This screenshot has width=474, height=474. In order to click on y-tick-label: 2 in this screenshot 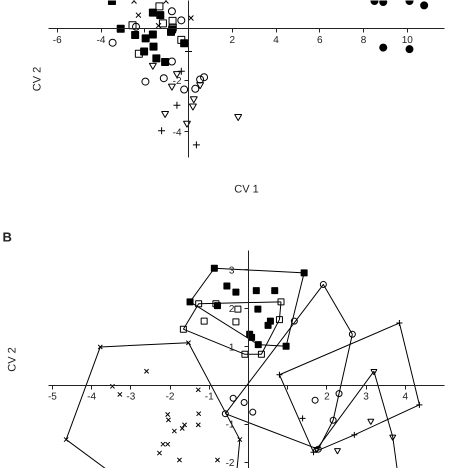, I will do `click(231, 309)`.